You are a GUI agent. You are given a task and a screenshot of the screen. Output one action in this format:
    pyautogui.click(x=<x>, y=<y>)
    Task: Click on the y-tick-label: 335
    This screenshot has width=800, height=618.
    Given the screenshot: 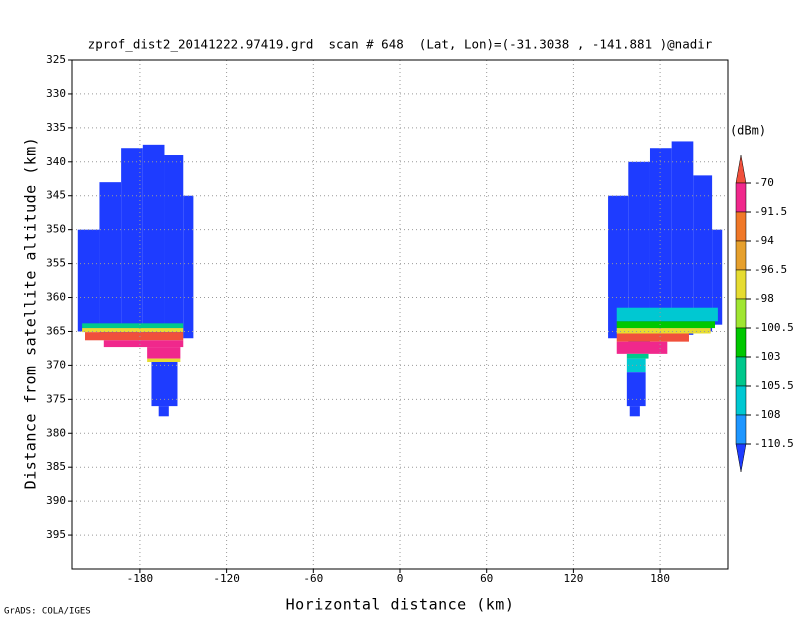 What is the action you would take?
    pyautogui.click(x=56, y=127)
    